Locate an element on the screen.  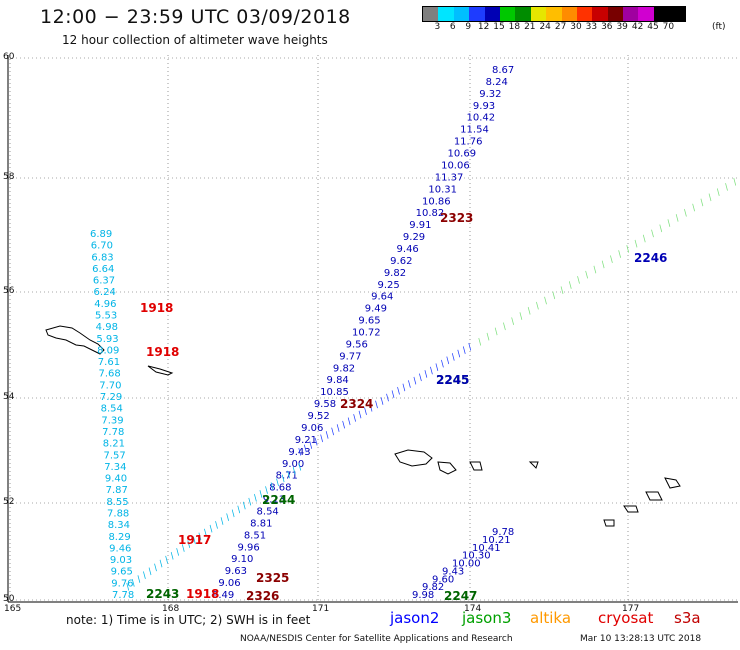
legend-tick-label: 15 is located at coordinates (499, 27).